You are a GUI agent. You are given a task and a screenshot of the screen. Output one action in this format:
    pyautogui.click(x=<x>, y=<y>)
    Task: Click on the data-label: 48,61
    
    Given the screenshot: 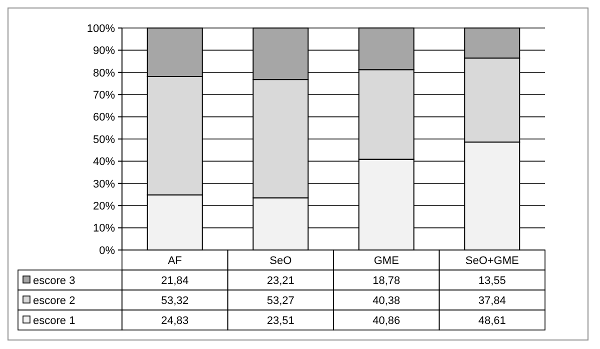 What is the action you would take?
    pyautogui.click(x=492, y=320)
    